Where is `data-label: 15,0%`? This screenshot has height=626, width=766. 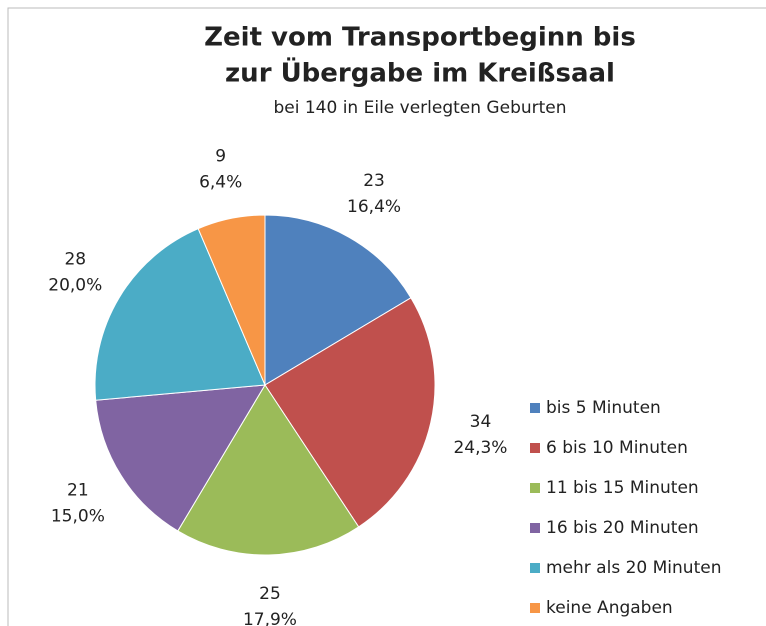
data-label: 15,0% is located at coordinates (78, 517).